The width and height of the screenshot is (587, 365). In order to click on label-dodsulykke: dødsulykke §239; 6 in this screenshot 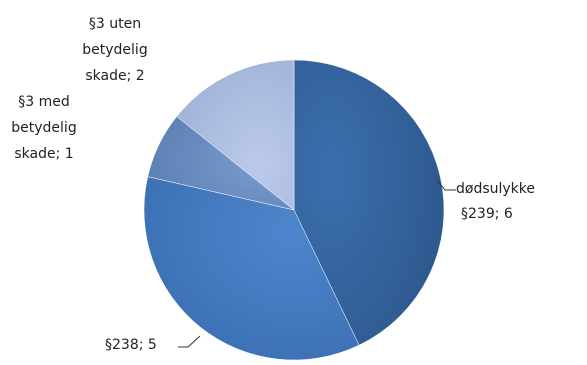, I will do `click(495, 201)`.